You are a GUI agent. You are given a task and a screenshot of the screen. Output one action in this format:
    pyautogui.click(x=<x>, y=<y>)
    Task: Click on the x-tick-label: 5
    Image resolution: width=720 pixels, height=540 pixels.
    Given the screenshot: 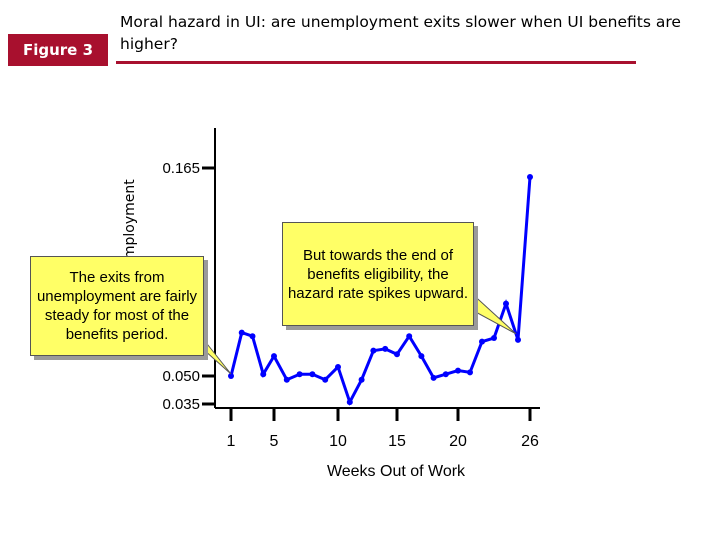 What is the action you would take?
    pyautogui.click(x=274, y=441)
    